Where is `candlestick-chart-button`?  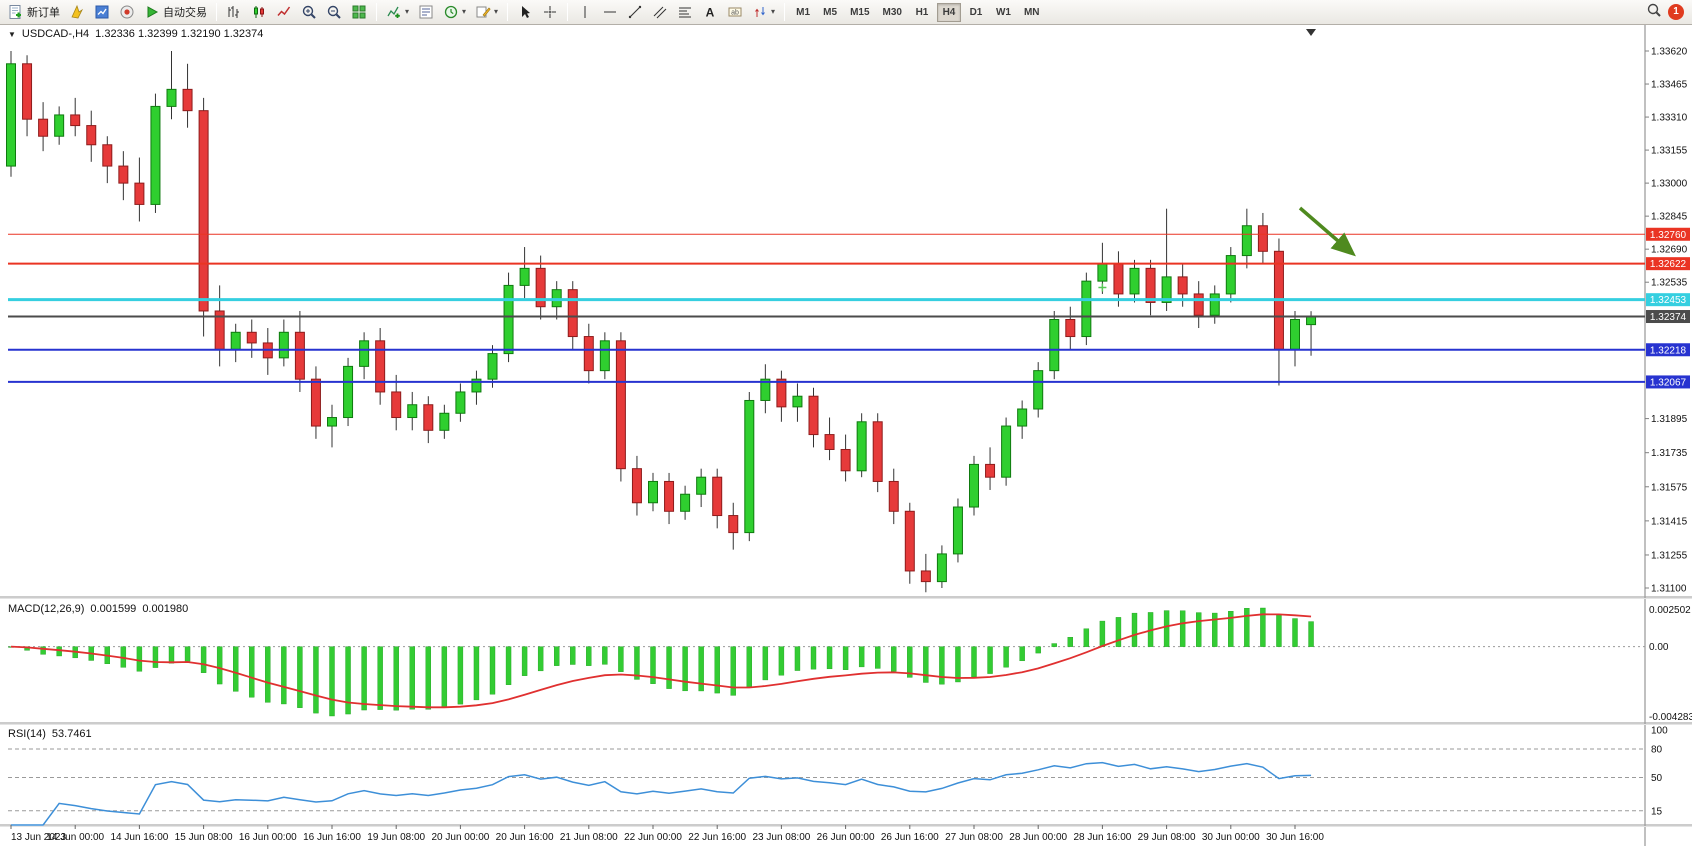
candlestick-chart-button is located at coordinates (259, 12).